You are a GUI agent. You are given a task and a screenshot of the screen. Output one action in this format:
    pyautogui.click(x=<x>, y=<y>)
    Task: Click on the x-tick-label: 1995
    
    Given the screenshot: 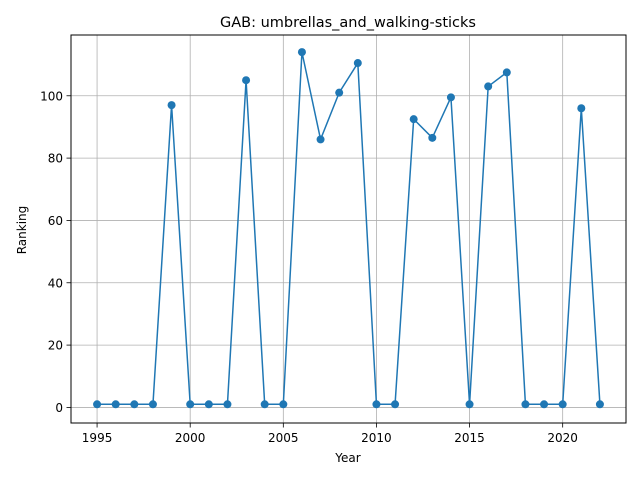 What is the action you would take?
    pyautogui.click(x=97, y=438)
    